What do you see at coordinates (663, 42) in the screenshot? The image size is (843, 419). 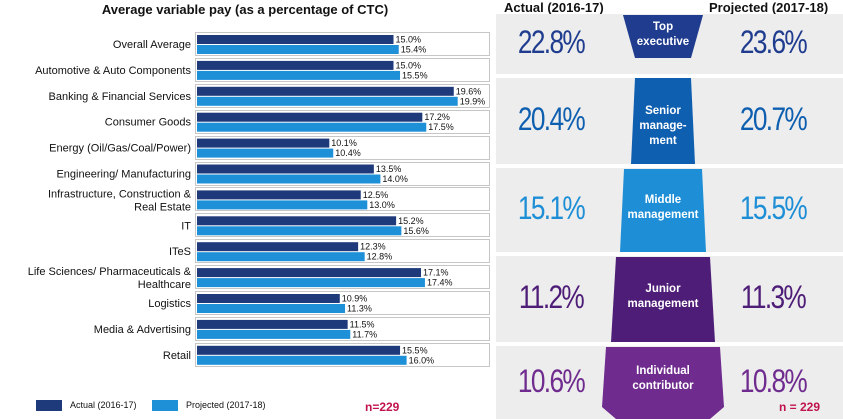 I see `level-label-line: executive` at bounding box center [663, 42].